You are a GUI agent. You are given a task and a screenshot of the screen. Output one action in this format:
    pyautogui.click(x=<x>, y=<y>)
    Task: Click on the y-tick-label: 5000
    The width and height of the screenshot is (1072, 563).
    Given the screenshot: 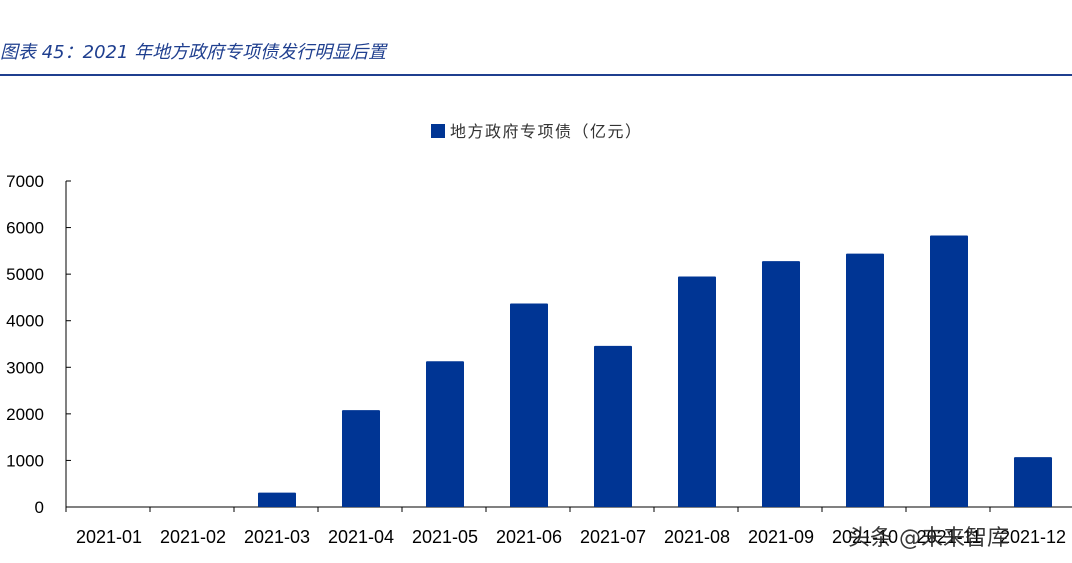 What is the action you would take?
    pyautogui.click(x=25, y=274)
    